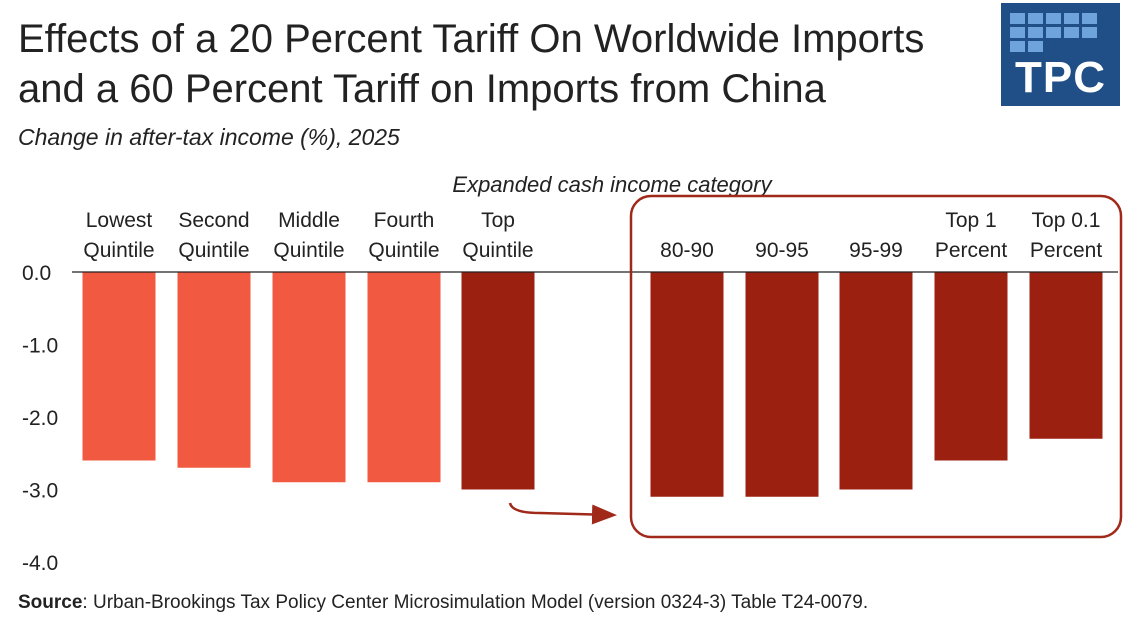 Image resolution: width=1125 pixels, height=627 pixels. What do you see at coordinates (782, 250) in the screenshot?
I see `category-label: 90-95` at bounding box center [782, 250].